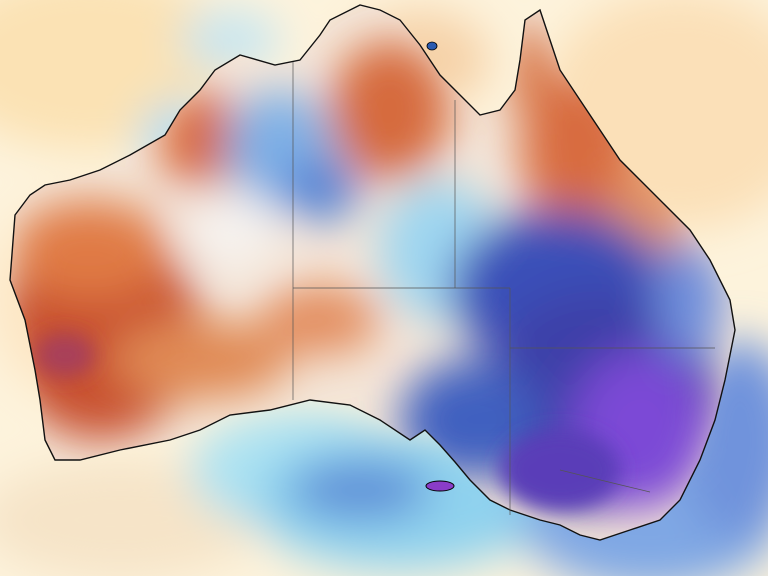  I want to click on island, so click(432, 46).